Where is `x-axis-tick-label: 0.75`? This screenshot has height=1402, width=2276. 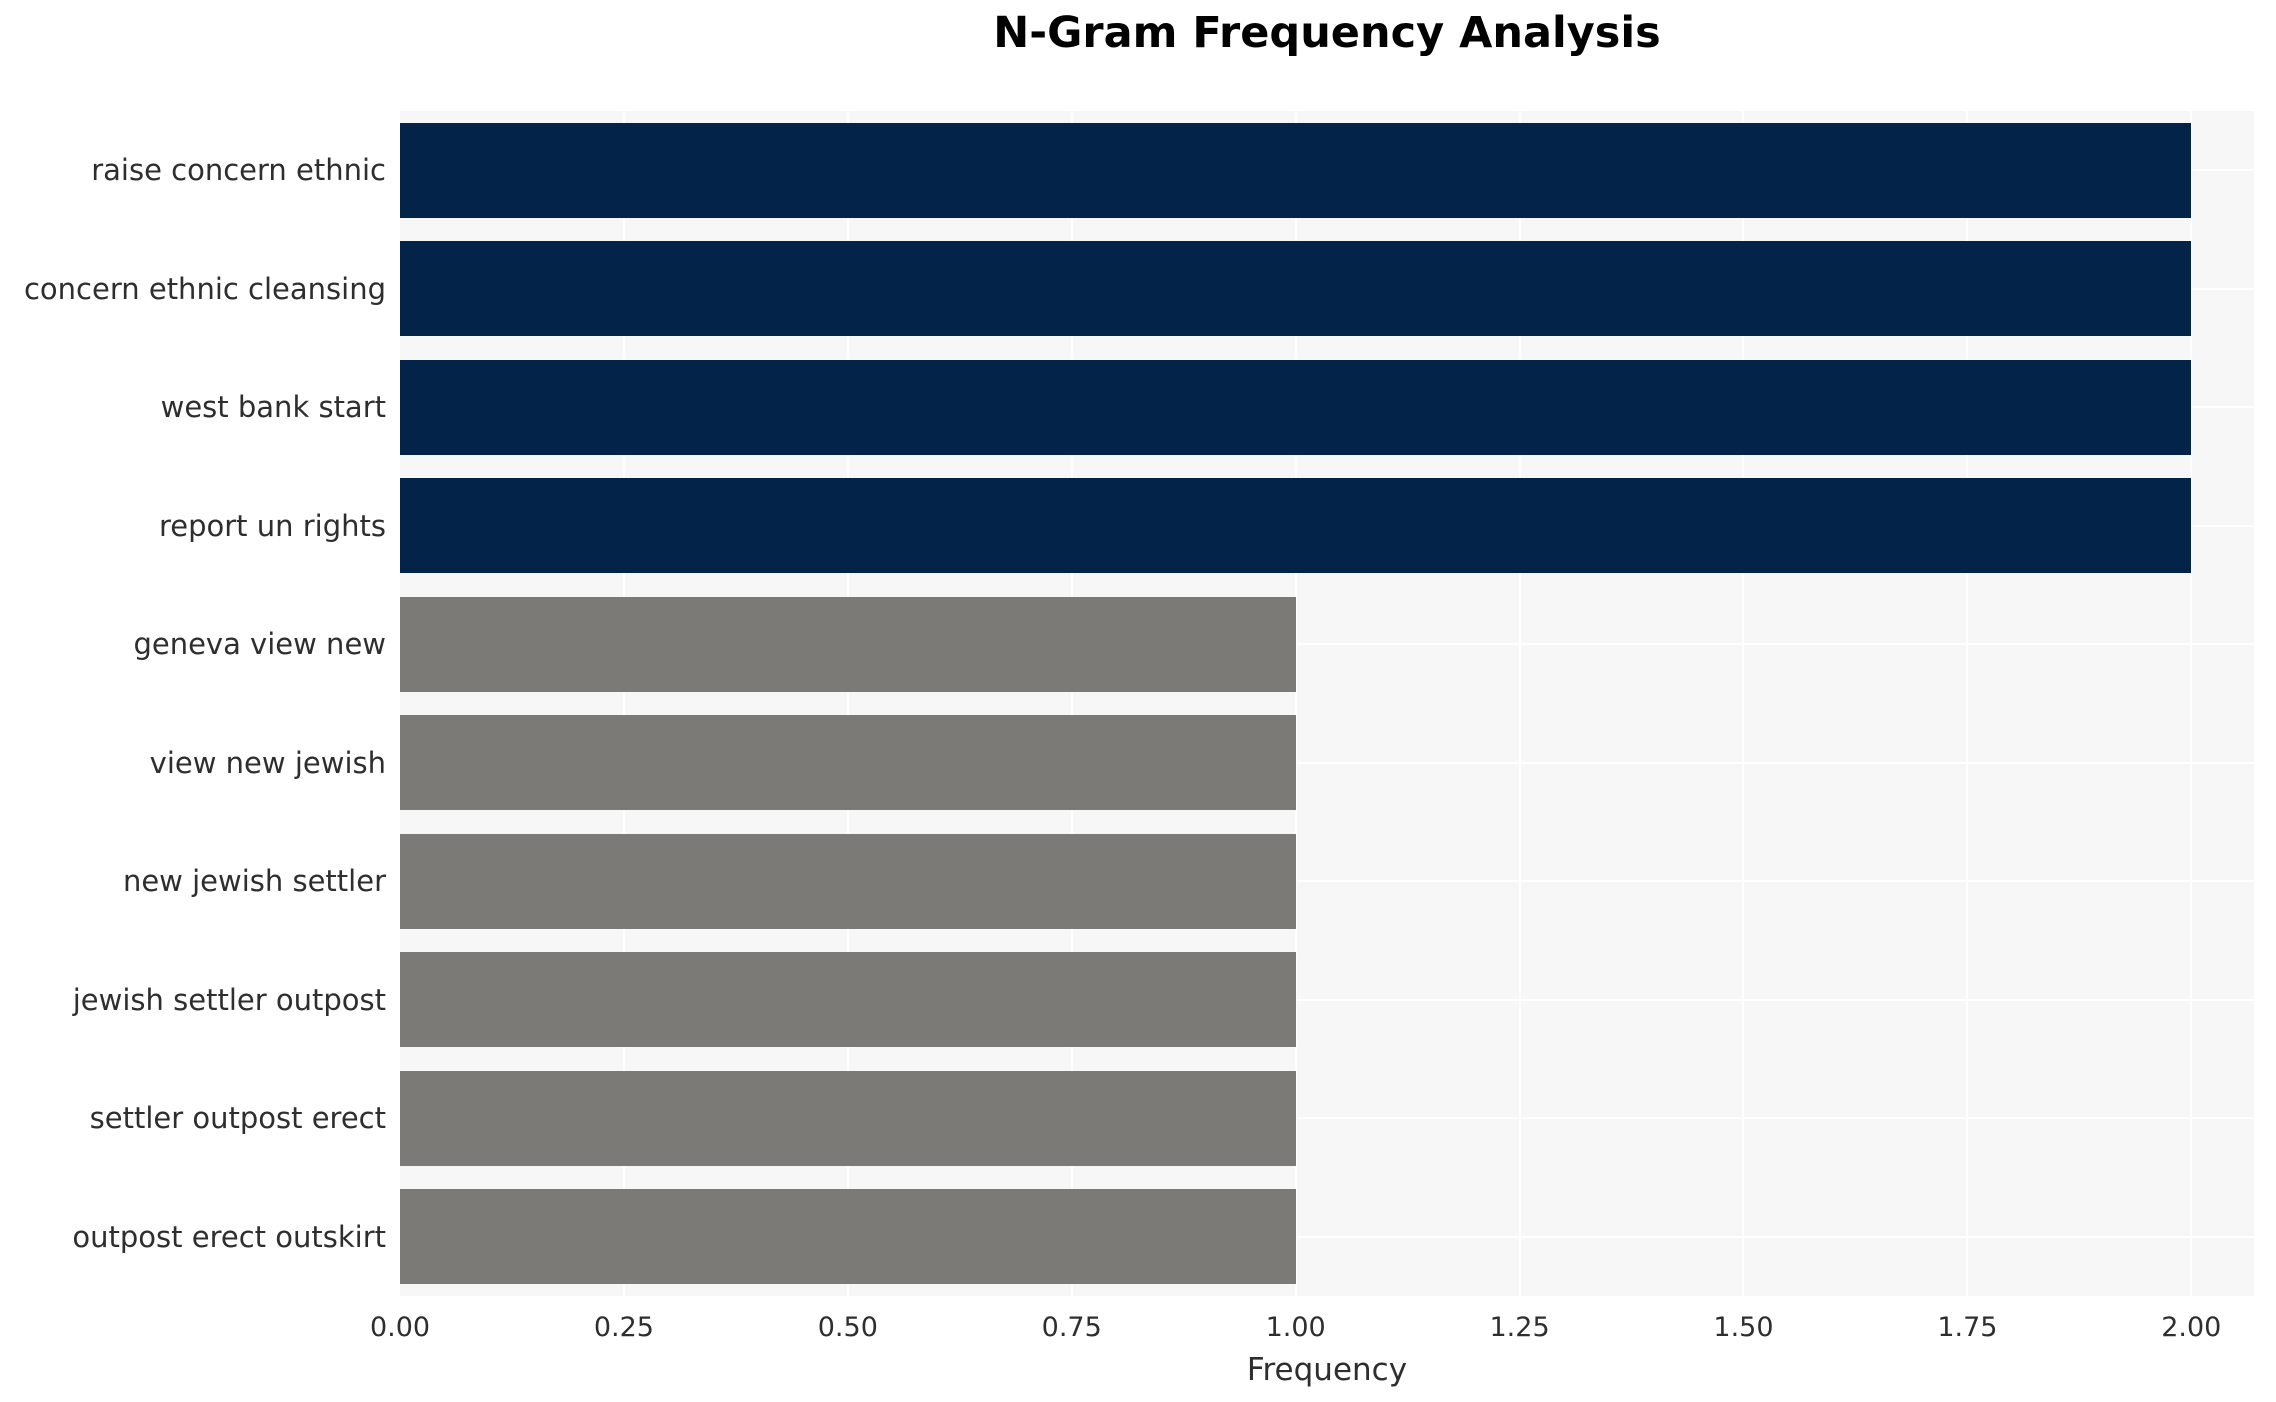 x-axis-tick-label: 0.75 is located at coordinates (1071, 1327).